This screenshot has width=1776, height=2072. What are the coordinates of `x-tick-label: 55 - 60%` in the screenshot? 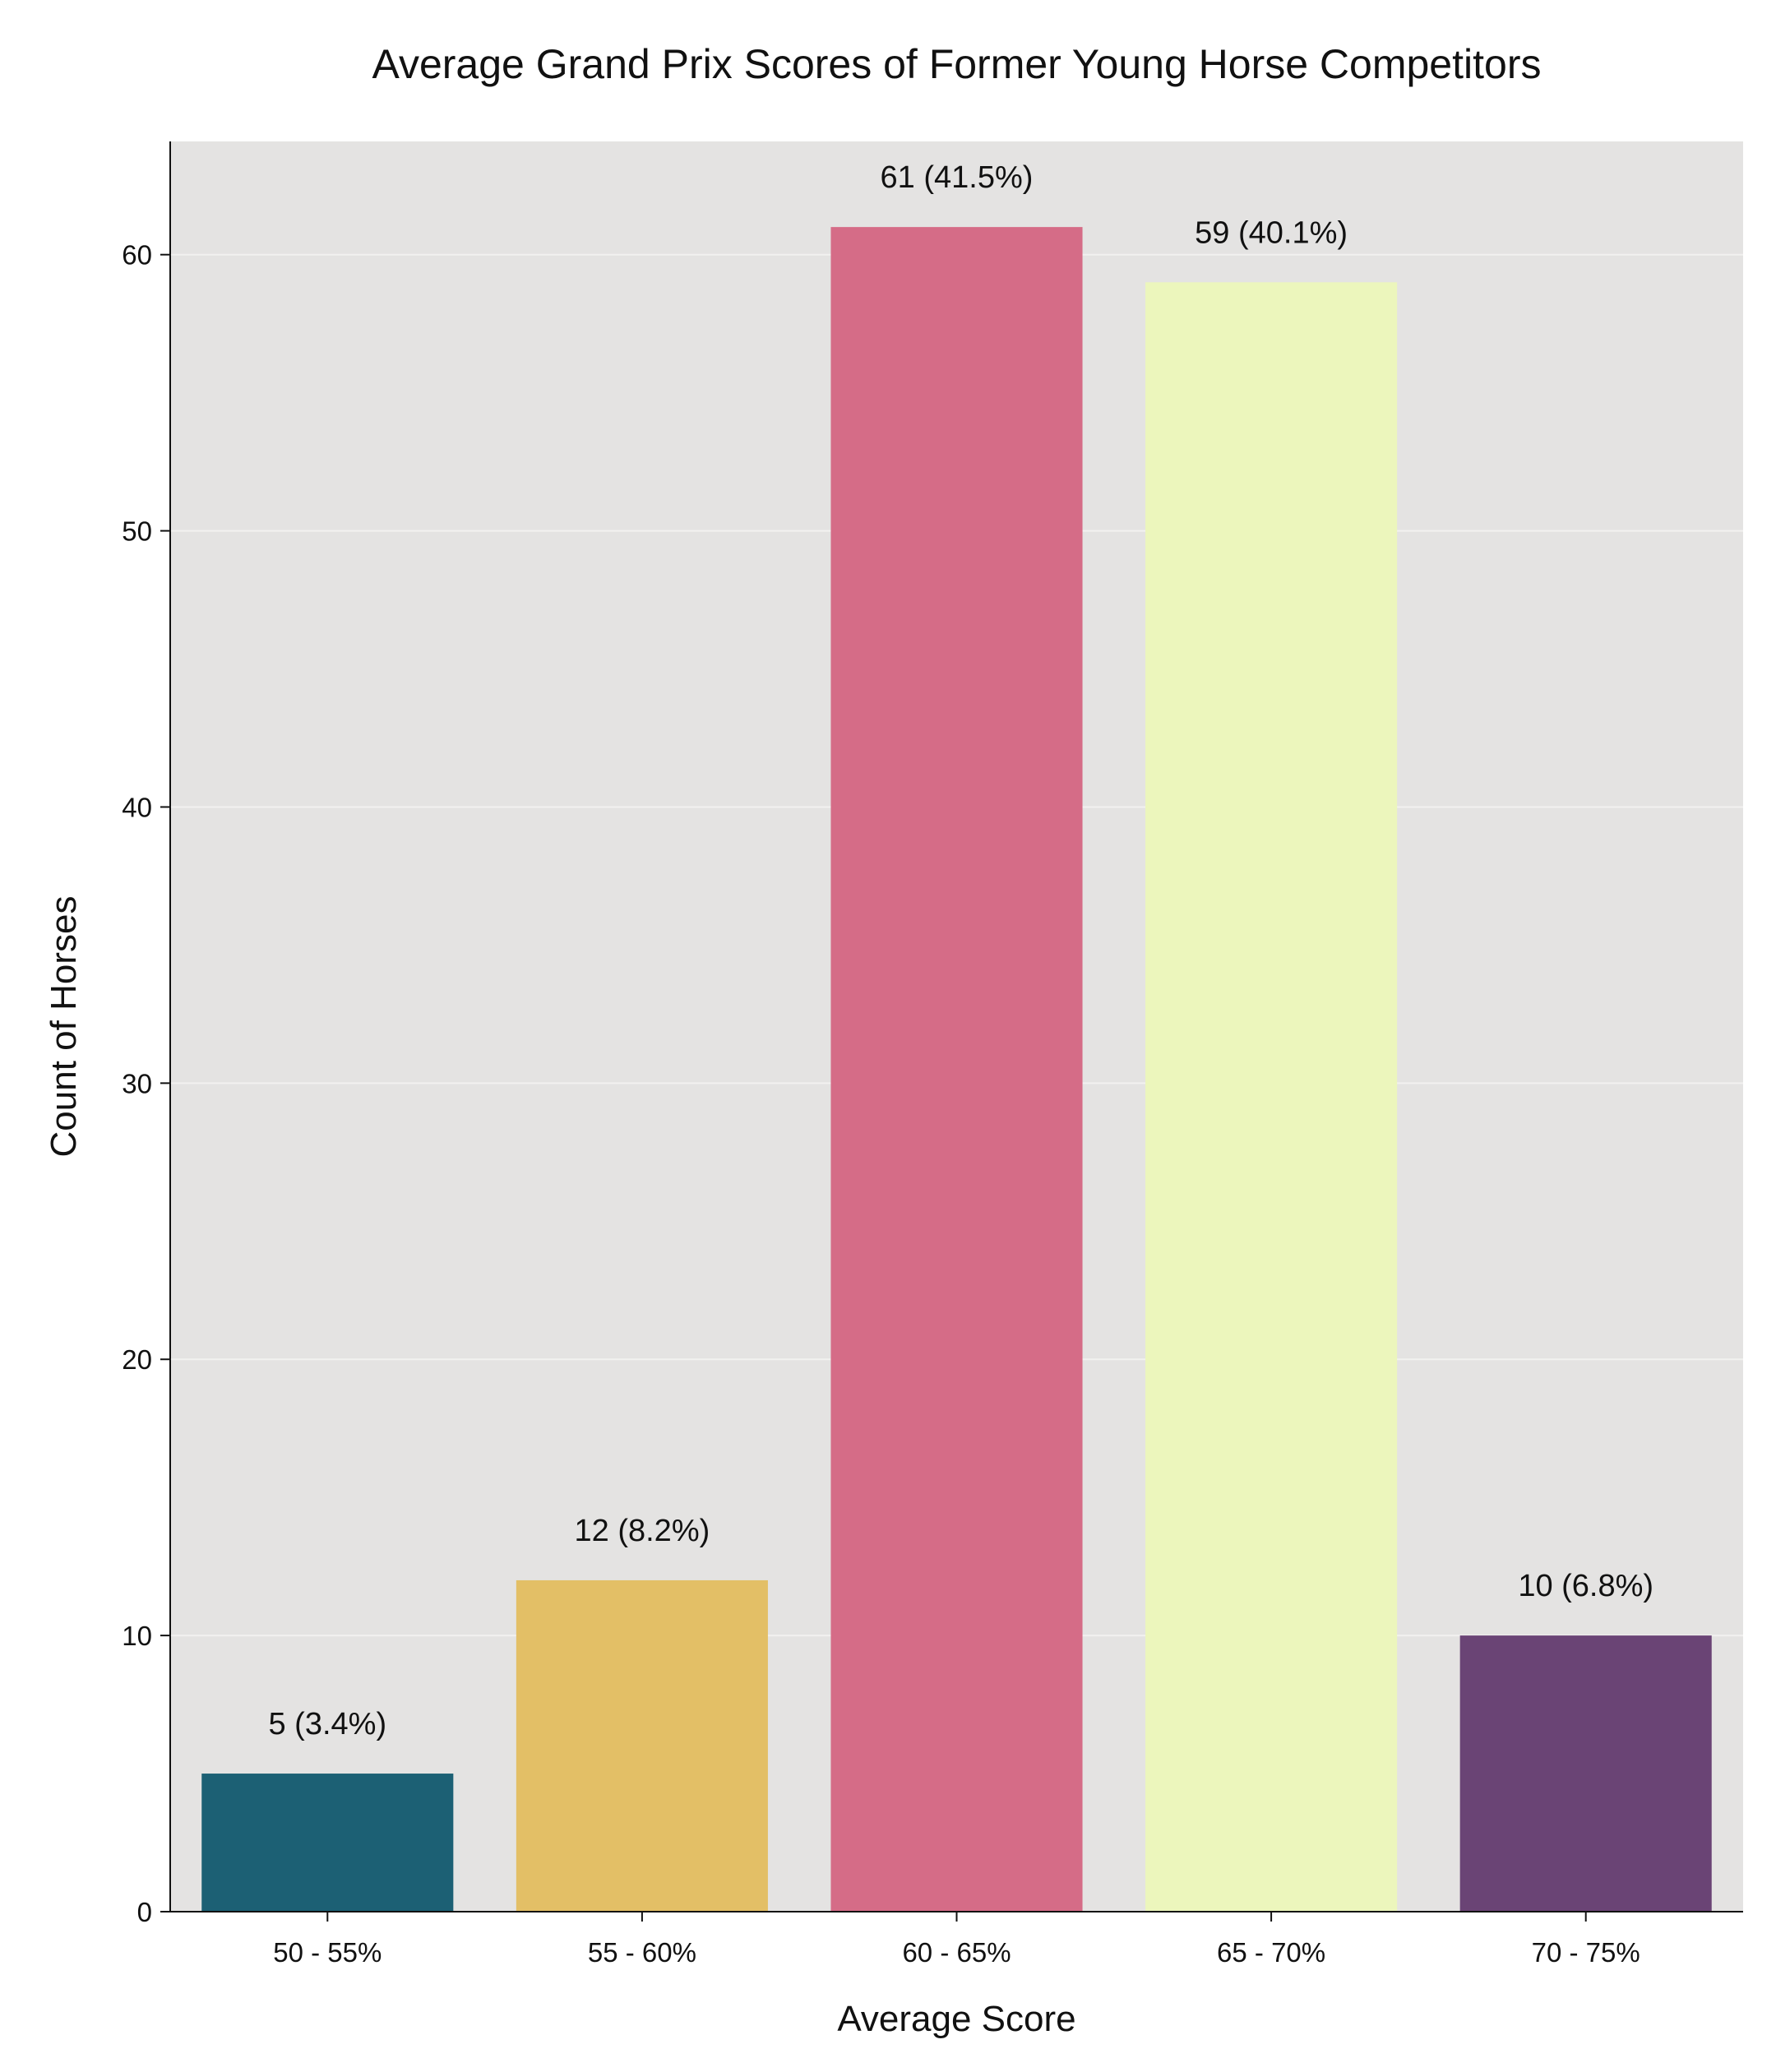 It's located at (642, 1952).